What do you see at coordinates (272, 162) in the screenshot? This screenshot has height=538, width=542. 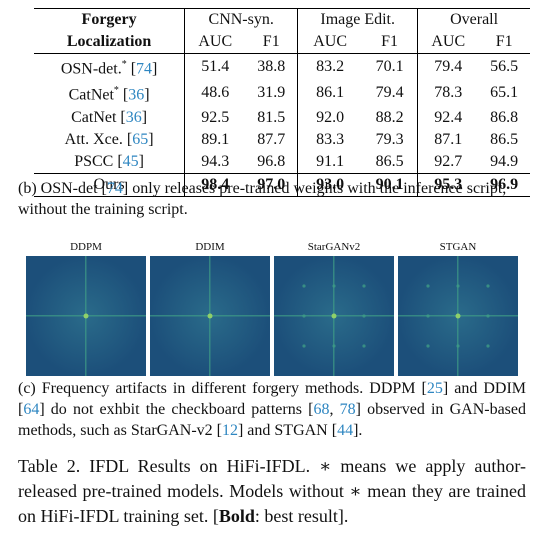 I see `table-cell: 96.8` at bounding box center [272, 162].